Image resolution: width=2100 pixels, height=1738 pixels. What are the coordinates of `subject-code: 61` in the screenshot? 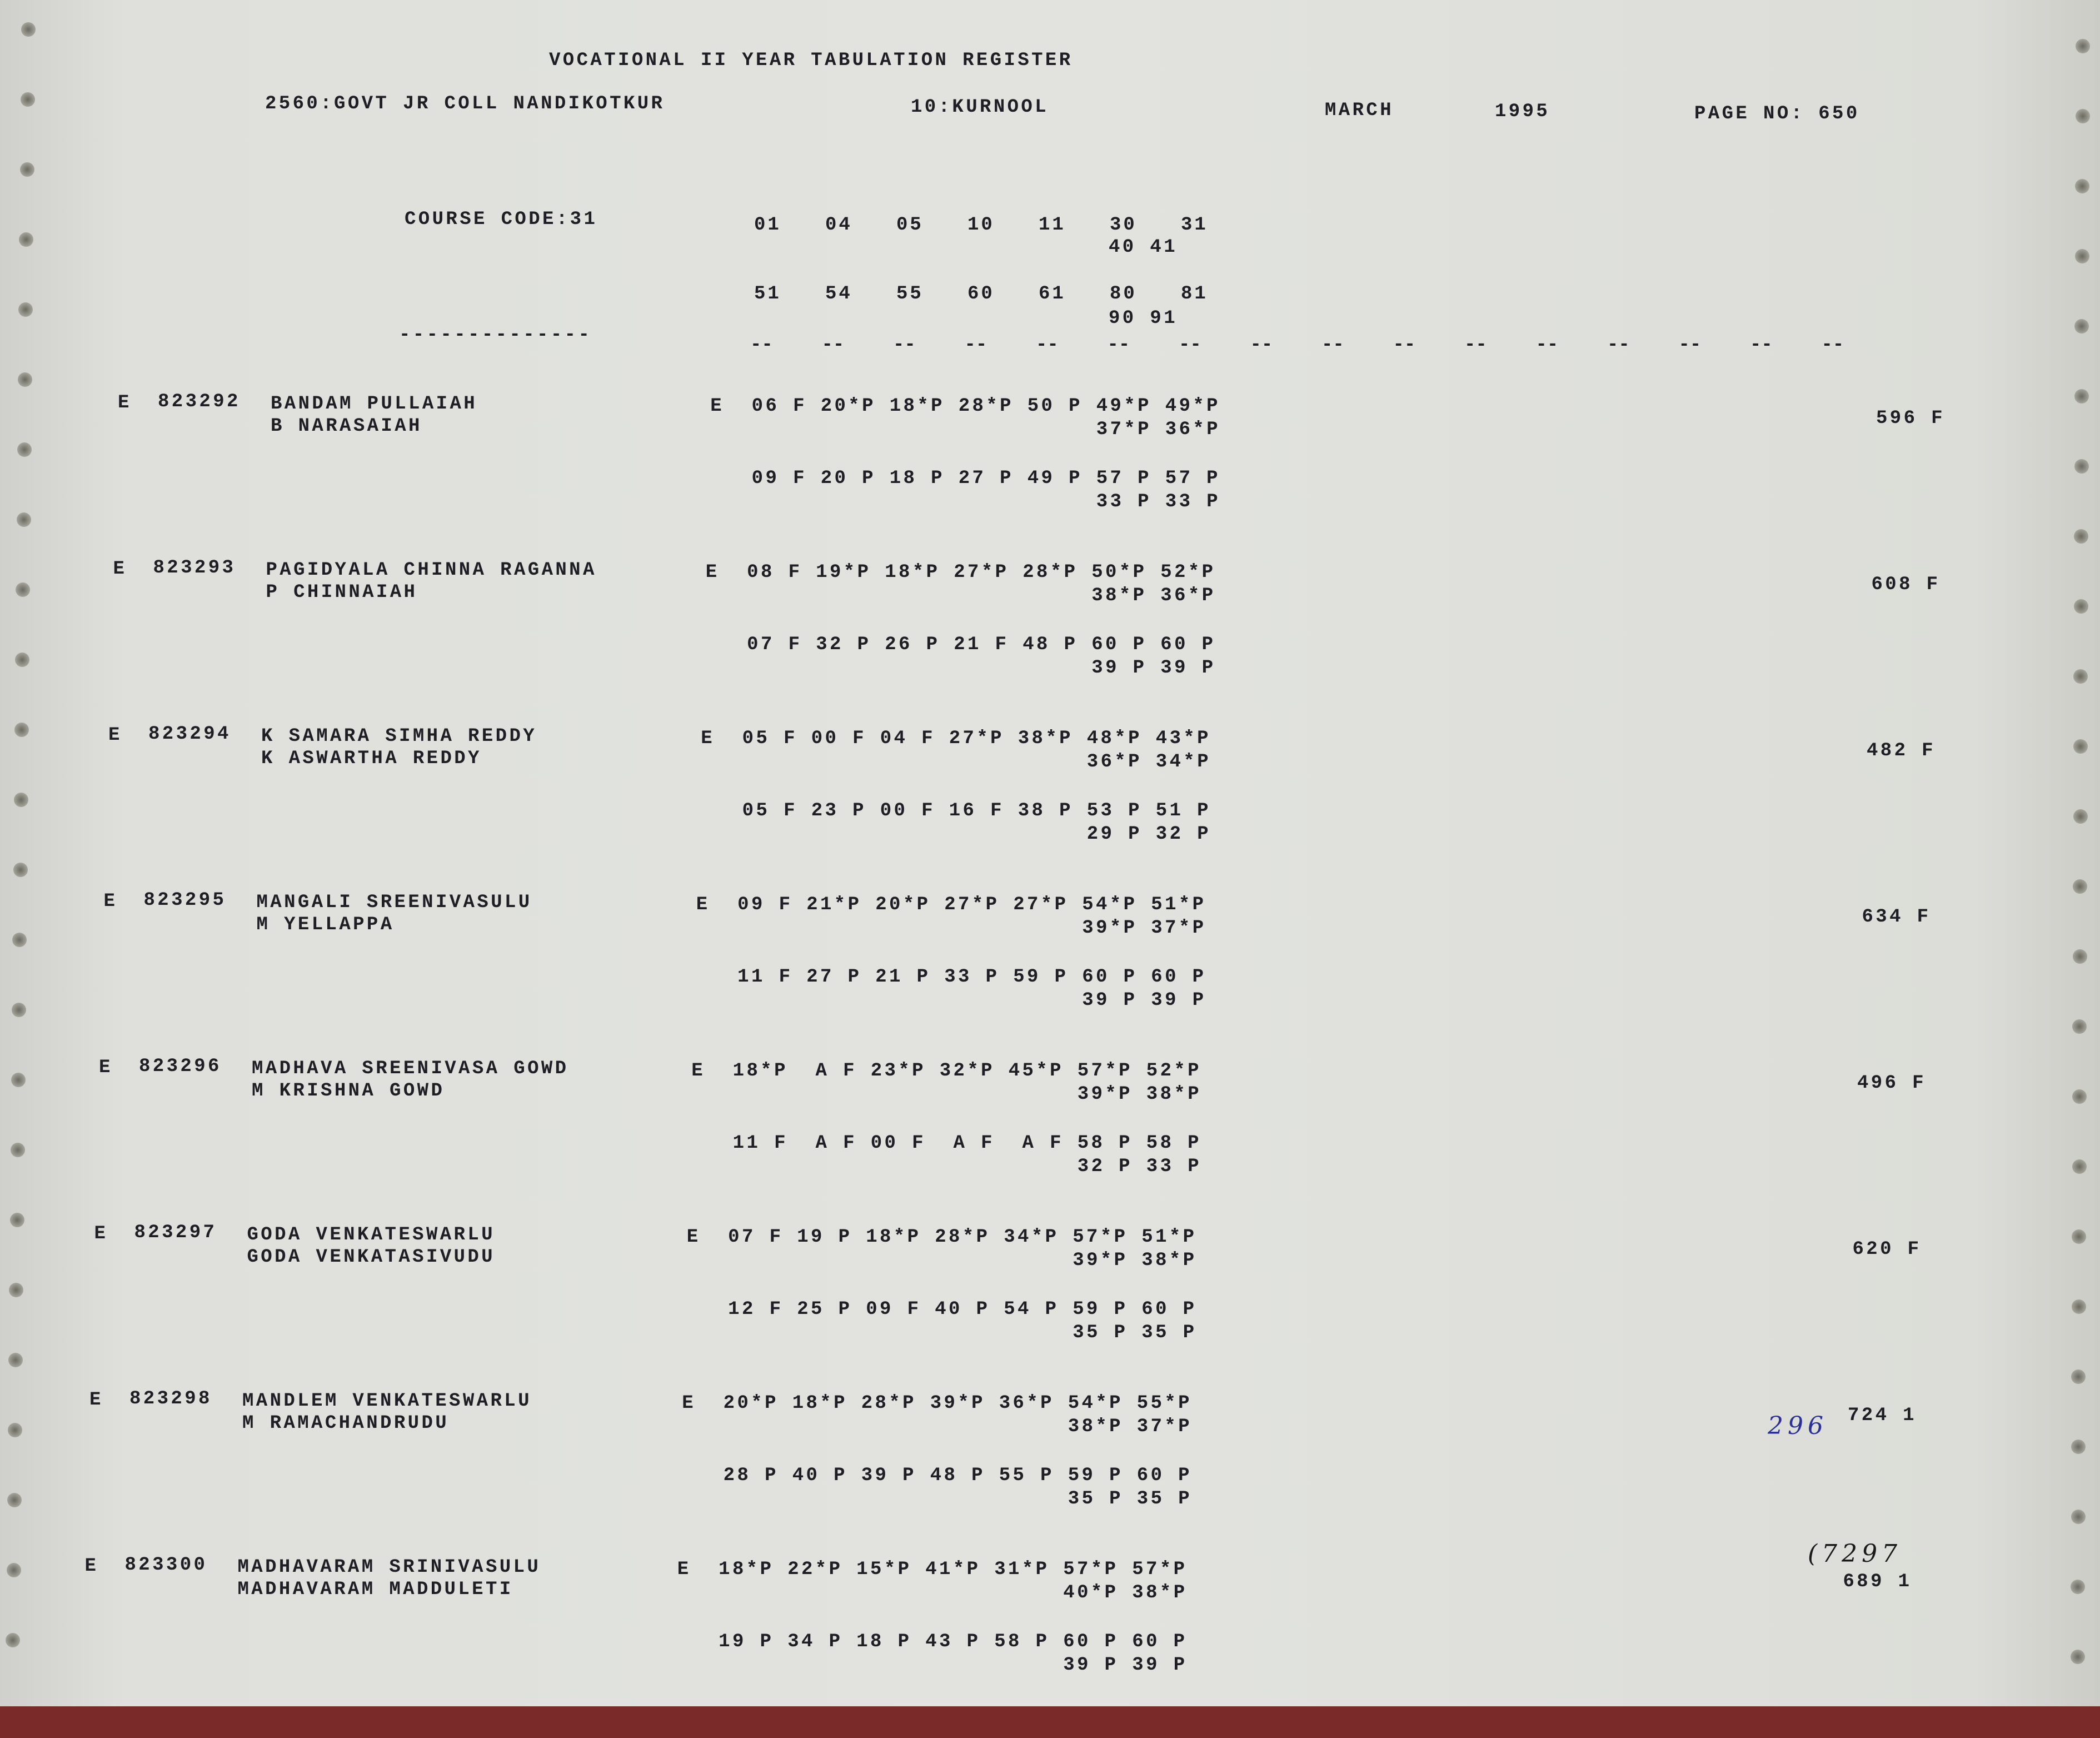 It's located at (1052, 294).